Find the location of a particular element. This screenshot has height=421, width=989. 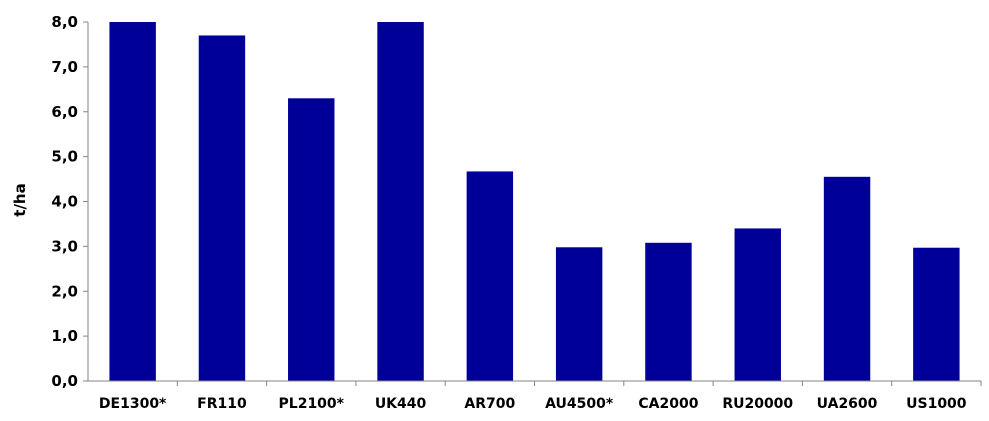

x-category-label: PL2100* is located at coordinates (312, 404).